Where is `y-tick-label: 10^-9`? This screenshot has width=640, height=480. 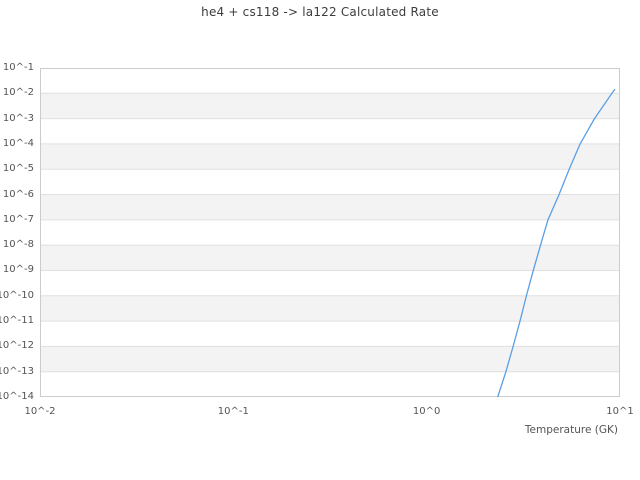 y-tick-label: 10^-9 is located at coordinates (18, 270).